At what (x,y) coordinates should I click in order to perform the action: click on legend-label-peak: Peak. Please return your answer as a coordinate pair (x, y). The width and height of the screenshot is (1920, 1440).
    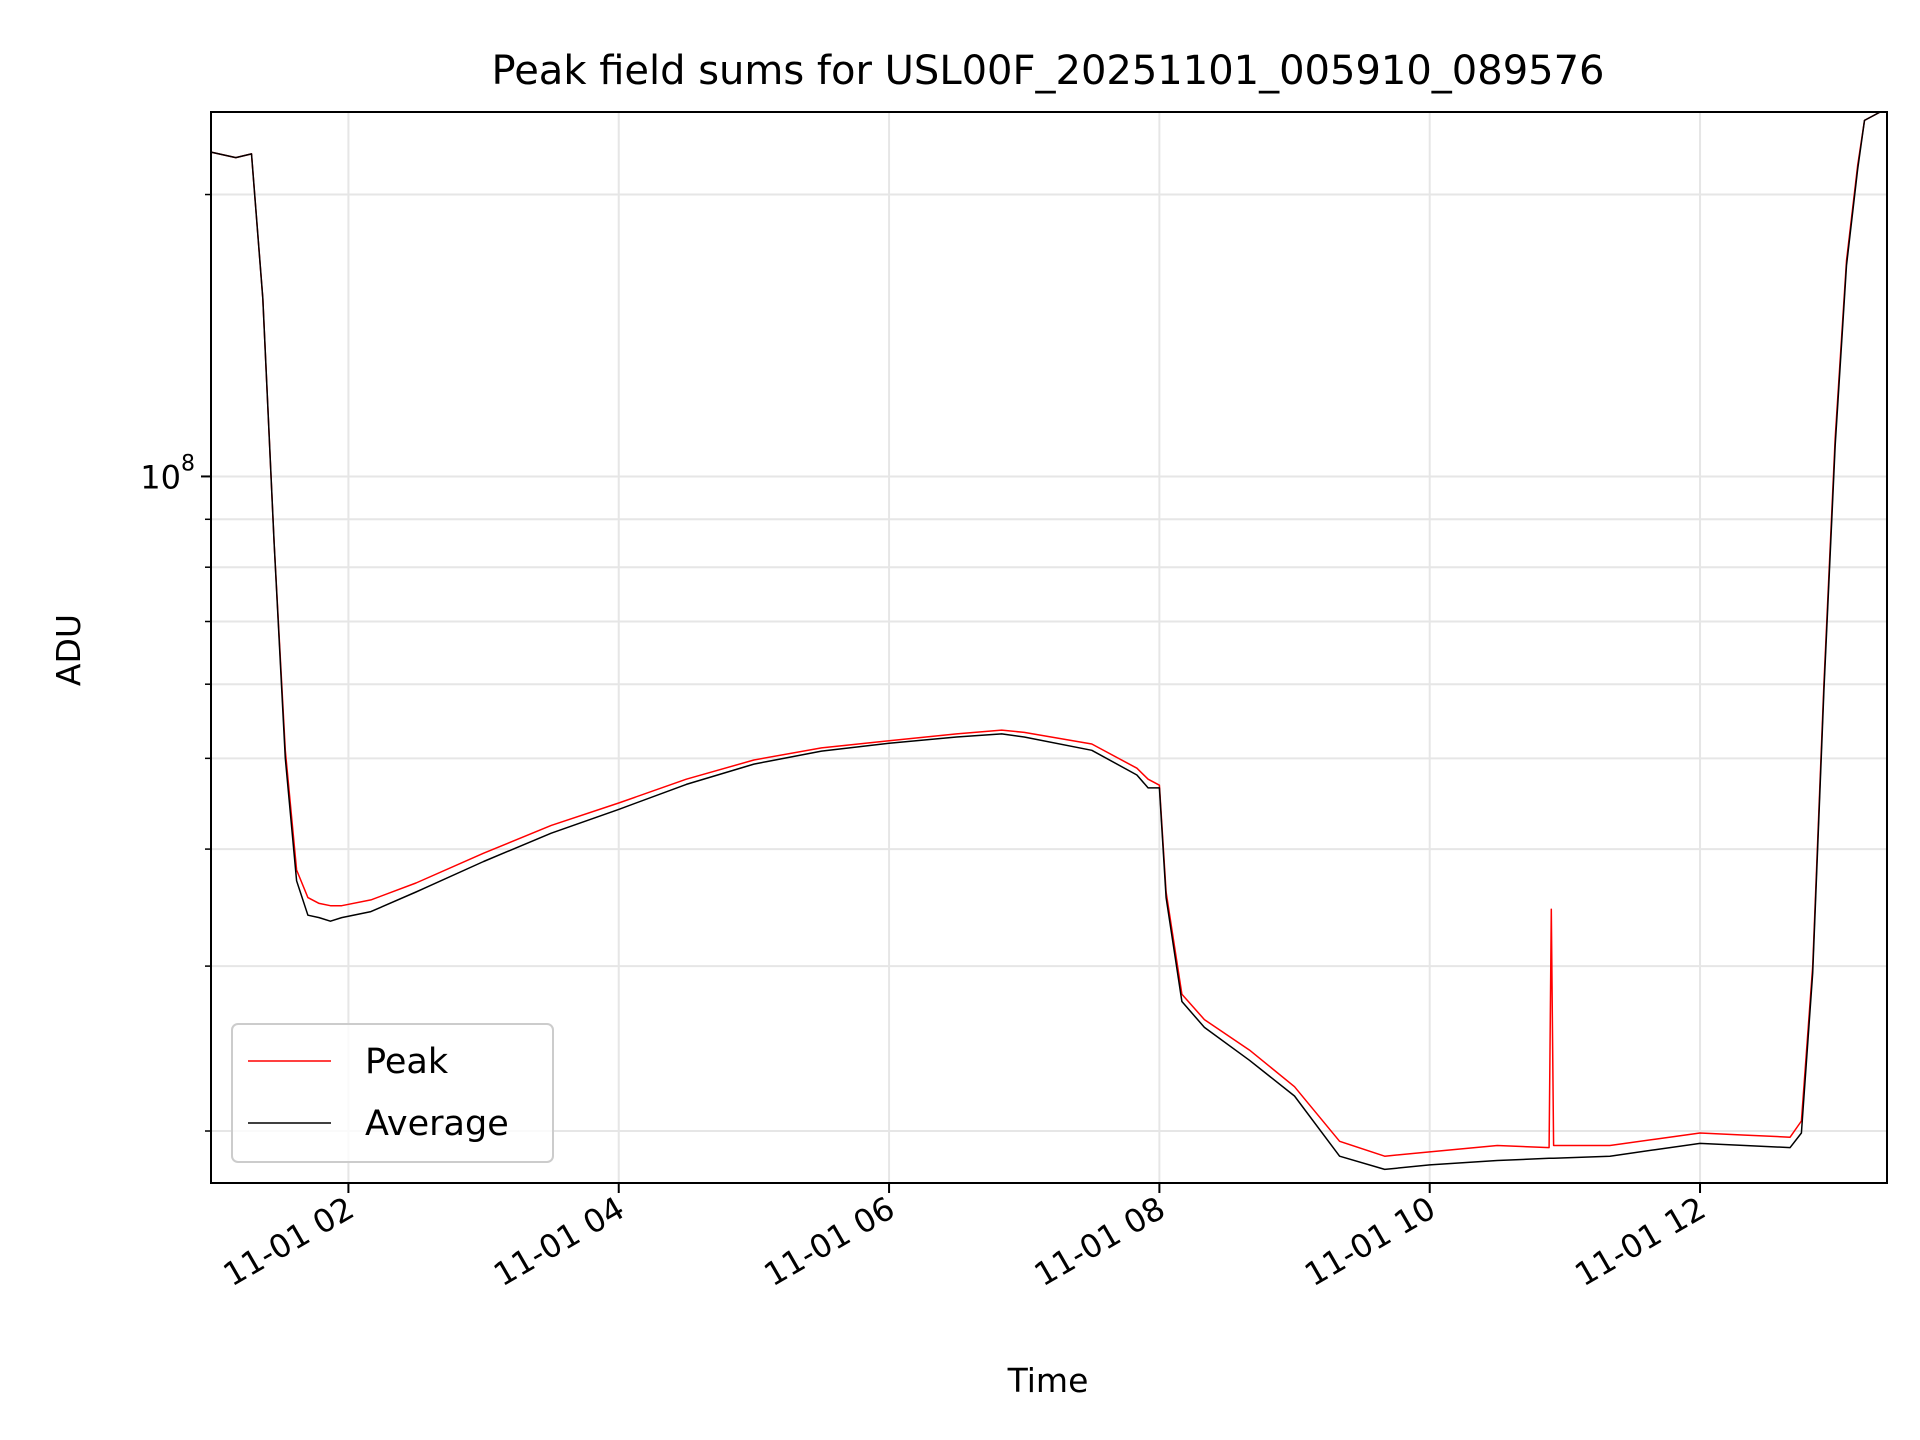
    Looking at the image, I should click on (407, 1062).